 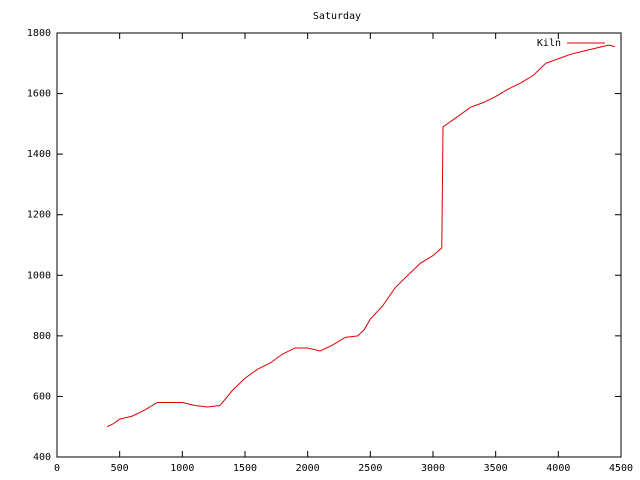 I want to click on y-tick-label: 1600, so click(x=39, y=94).